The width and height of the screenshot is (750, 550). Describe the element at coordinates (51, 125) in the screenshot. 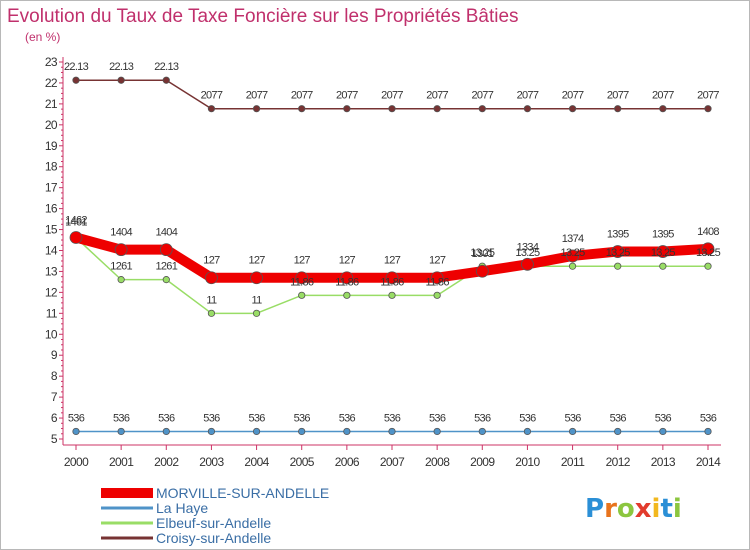

I see `y-tick-label: 20` at that location.